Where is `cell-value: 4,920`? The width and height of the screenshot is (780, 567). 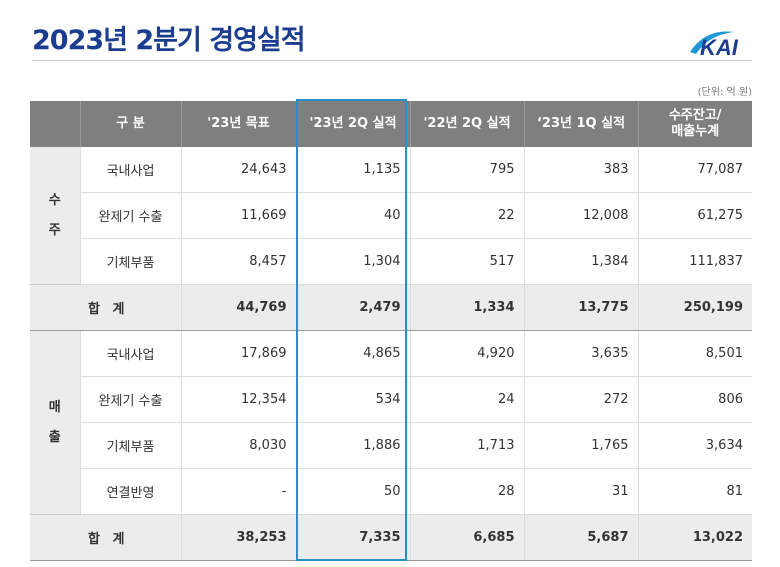 cell-value: 4,920 is located at coordinates (466, 353).